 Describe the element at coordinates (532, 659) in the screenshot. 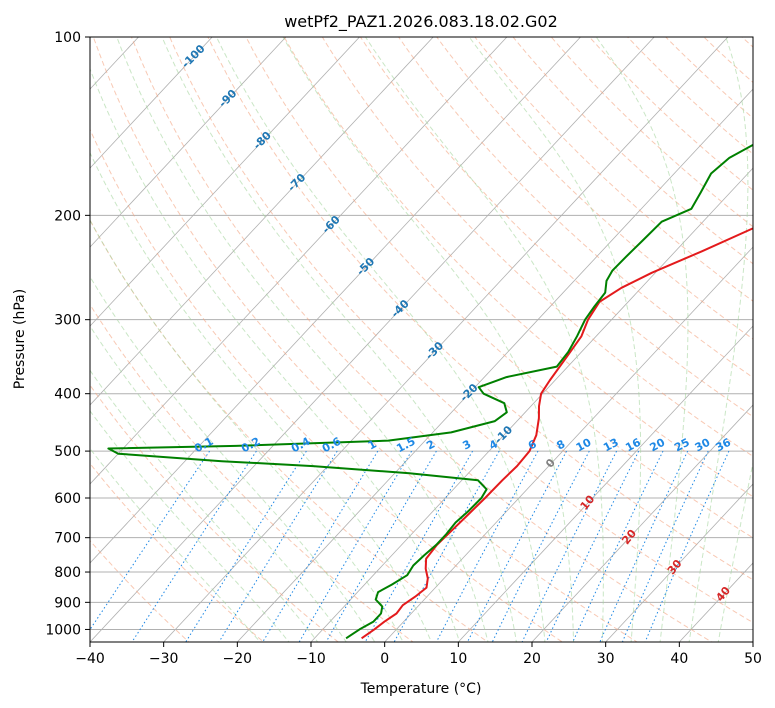

I see `x-tick-label: 20` at that location.